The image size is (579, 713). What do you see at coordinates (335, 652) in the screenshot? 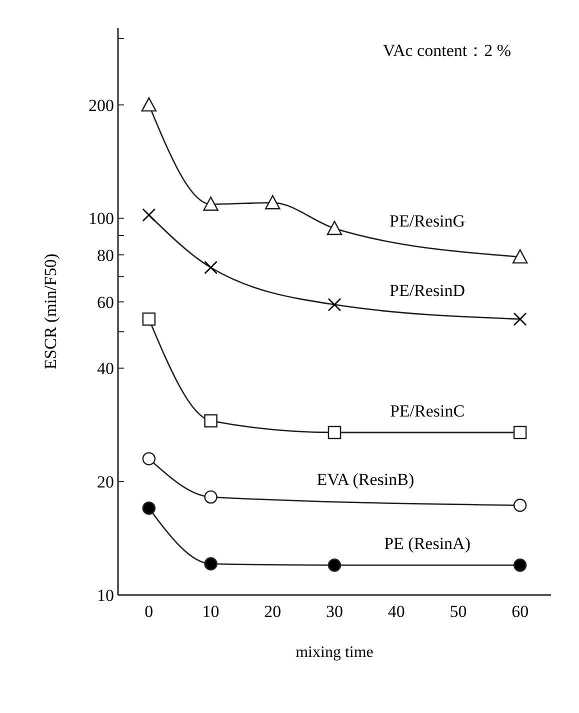
I see `x-axis-title: mixing time` at bounding box center [335, 652].